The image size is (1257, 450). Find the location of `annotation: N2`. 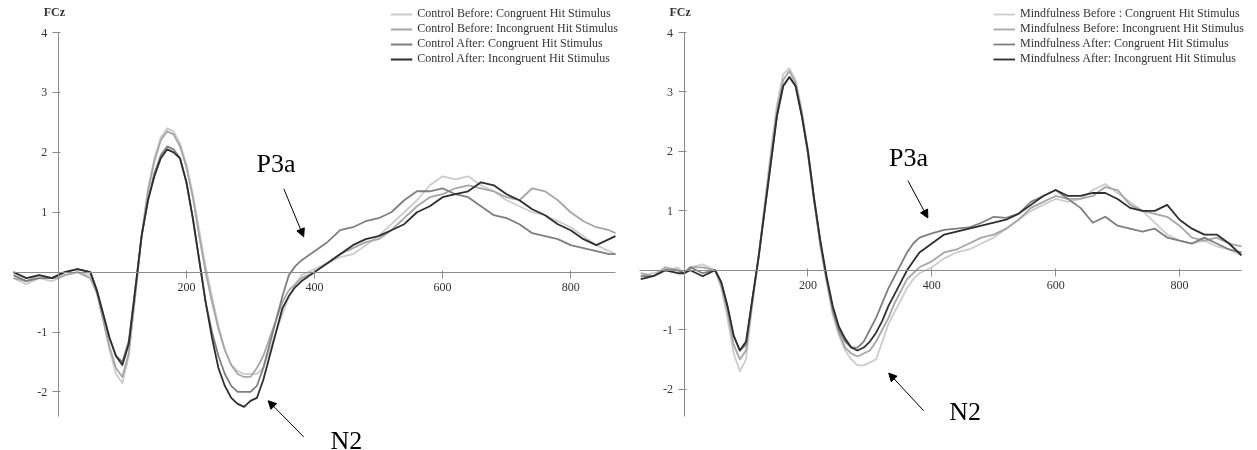

annotation: N2 is located at coordinates (965, 412).